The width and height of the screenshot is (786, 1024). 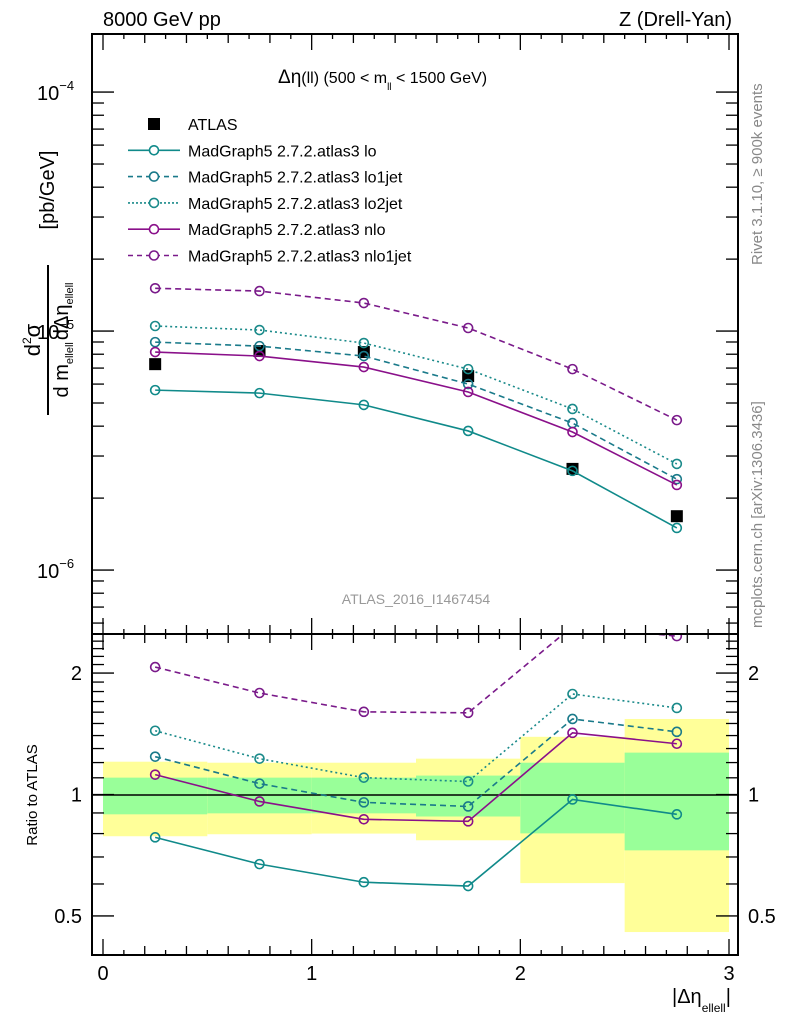 I want to click on legend-label: MadGraph5 2.7.2.atlas3 lo, so click(x=282, y=151).